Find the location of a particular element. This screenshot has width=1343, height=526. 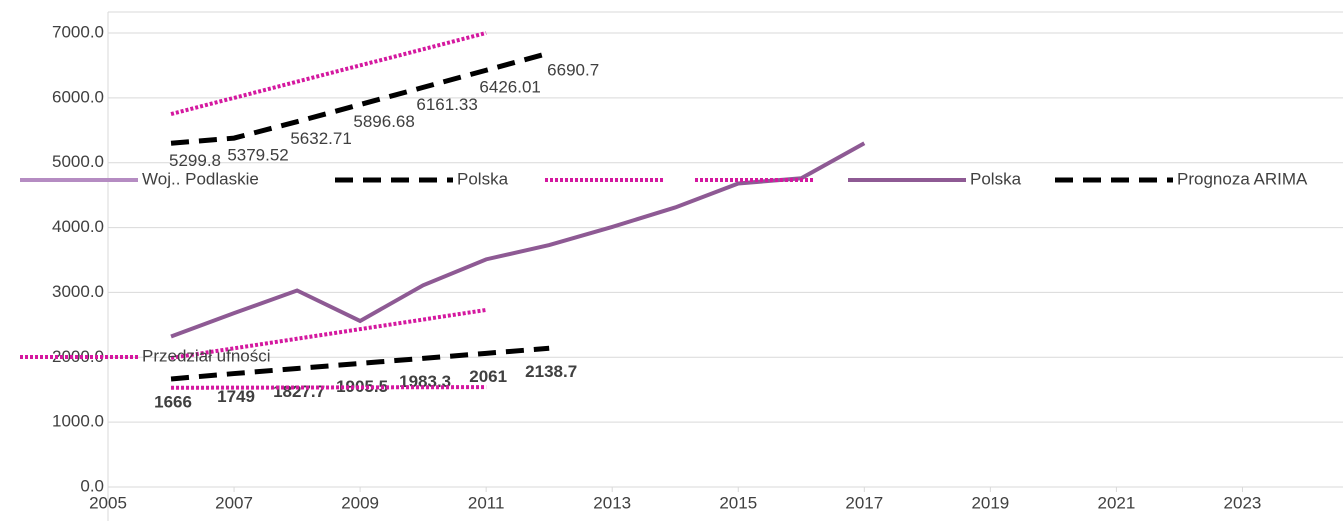

legend-label: Przedział ufności is located at coordinates (206, 355).